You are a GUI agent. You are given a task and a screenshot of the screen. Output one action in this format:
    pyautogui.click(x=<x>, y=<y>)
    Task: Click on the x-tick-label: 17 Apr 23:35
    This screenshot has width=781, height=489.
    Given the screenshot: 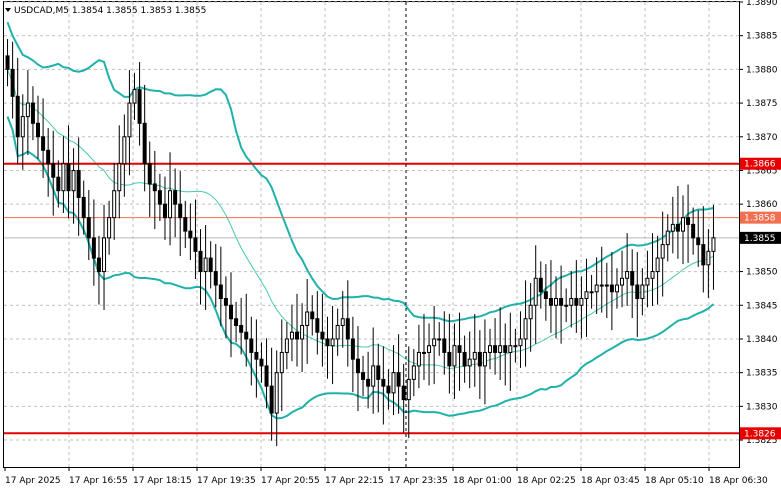 What is the action you would take?
    pyautogui.click(x=418, y=481)
    